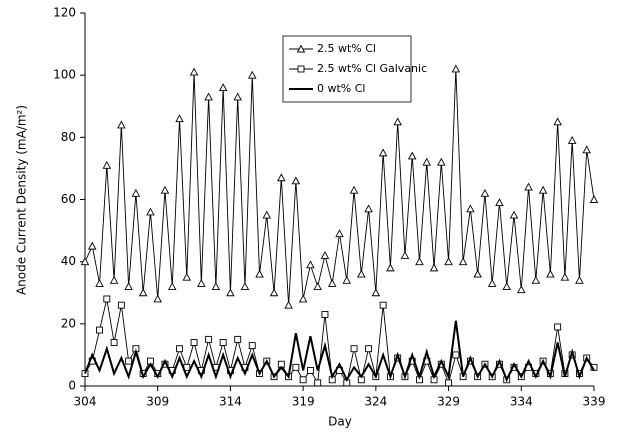  I want to click on legend-label: 0 wt% Cl, so click(341, 88).